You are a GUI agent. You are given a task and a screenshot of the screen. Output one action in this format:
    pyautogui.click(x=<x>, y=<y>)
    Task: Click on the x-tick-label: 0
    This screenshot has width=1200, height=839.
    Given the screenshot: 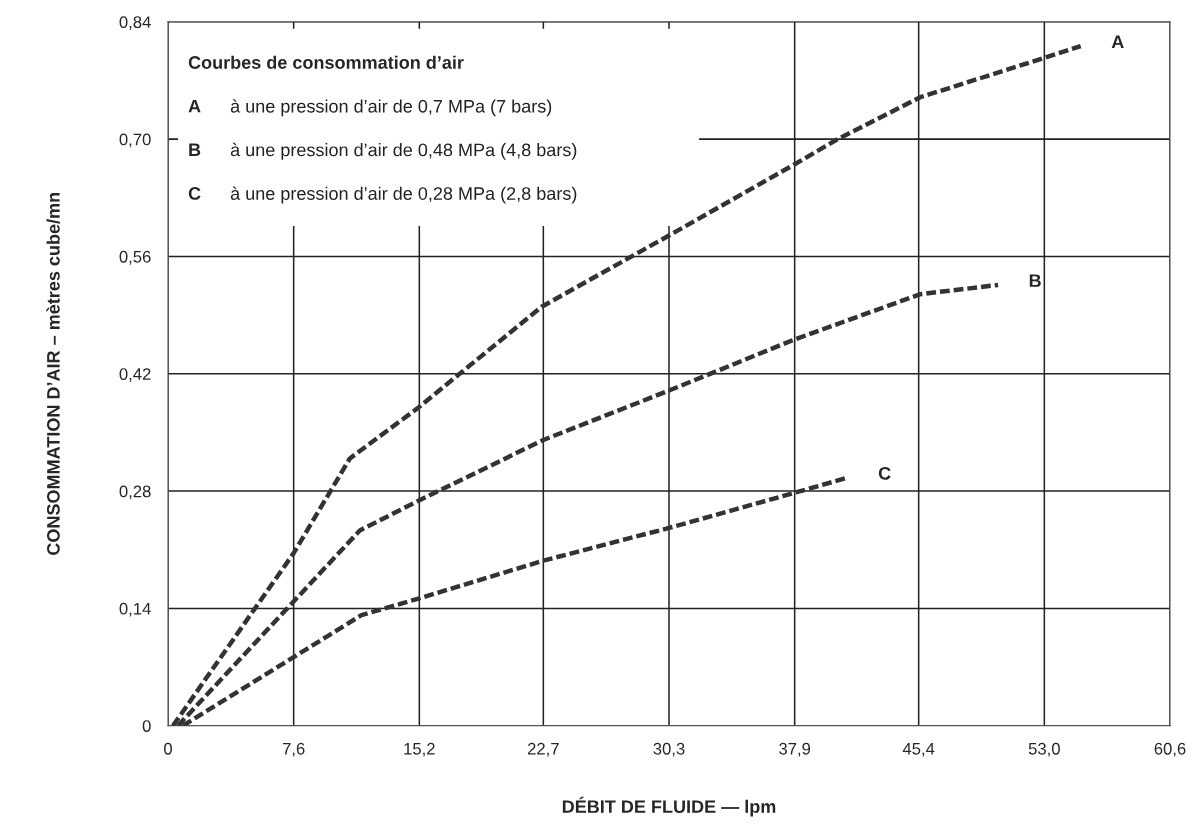 What is the action you would take?
    pyautogui.click(x=168, y=748)
    